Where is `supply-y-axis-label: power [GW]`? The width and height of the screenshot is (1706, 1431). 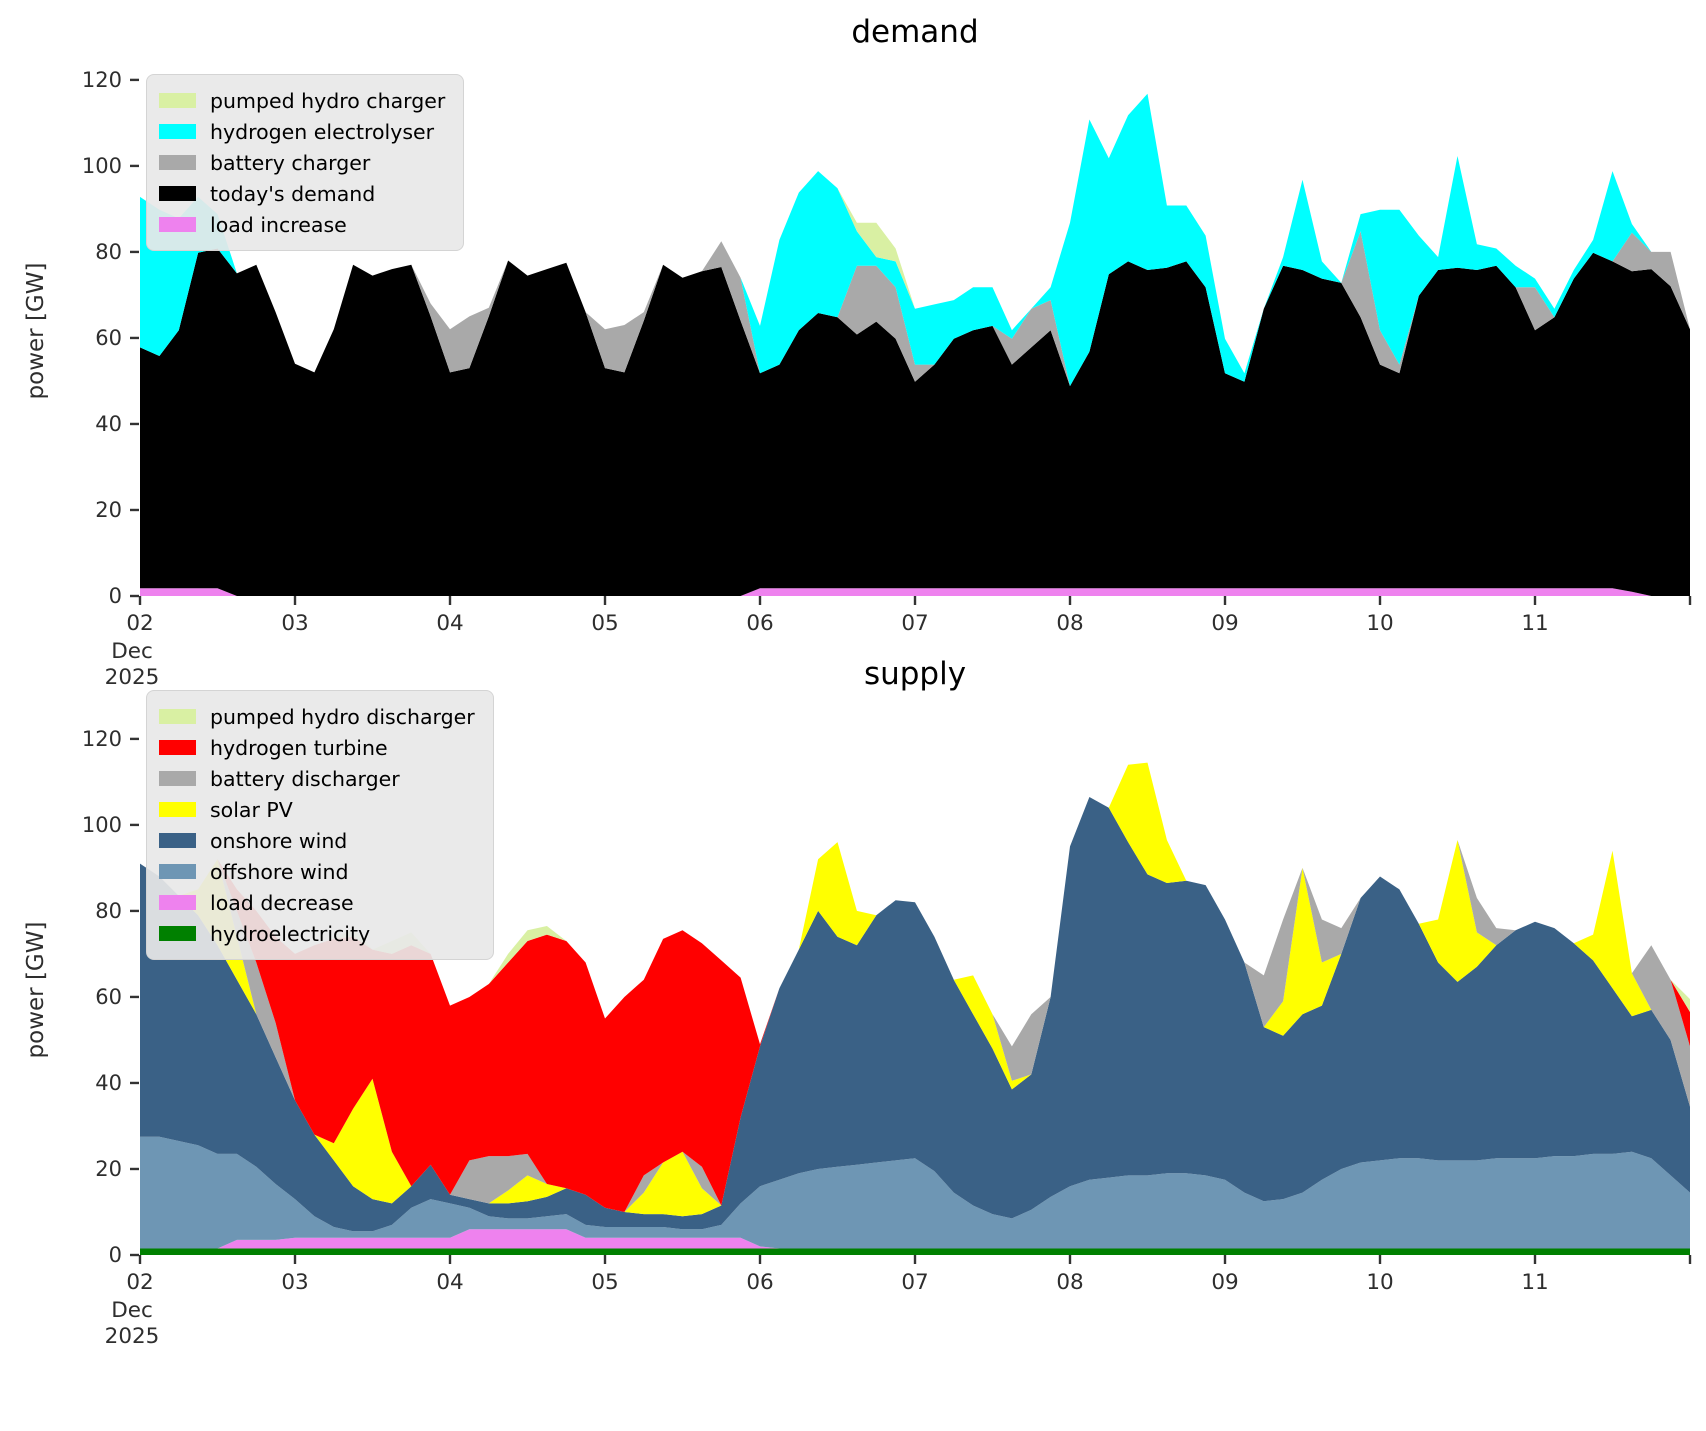 supply-y-axis-label: power [GW] is located at coordinates (36, 990).